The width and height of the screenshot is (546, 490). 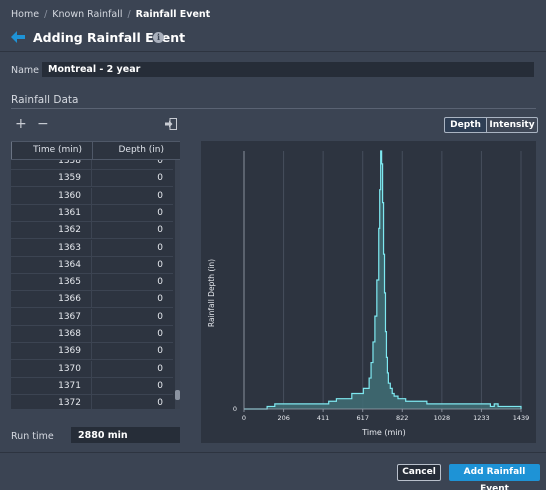 I want to click on table-row: 1365 0, so click(x=92, y=283).